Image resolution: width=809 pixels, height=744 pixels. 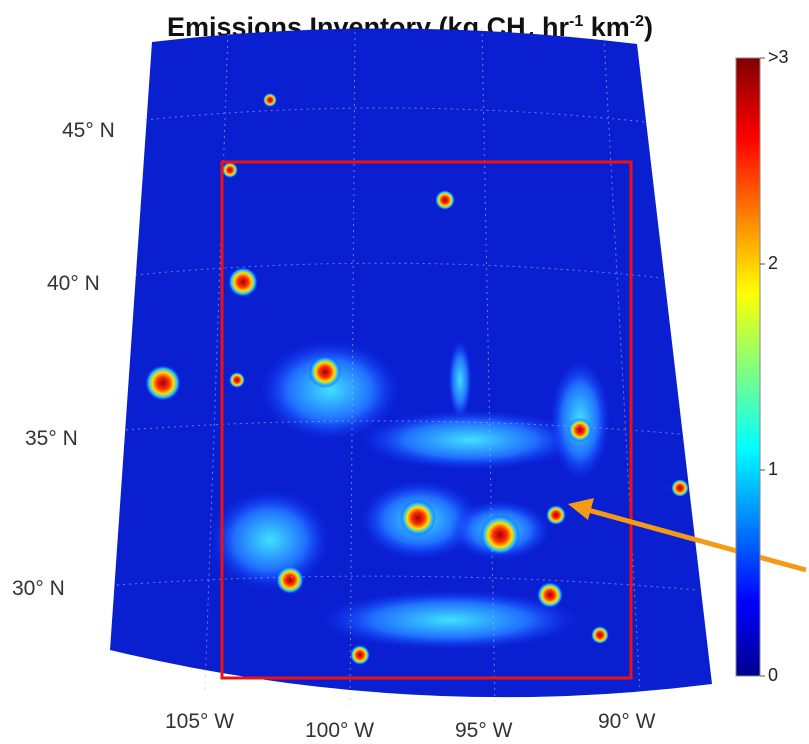 What do you see at coordinates (88, 130) in the screenshot?
I see `lat-label: 45° N` at bounding box center [88, 130].